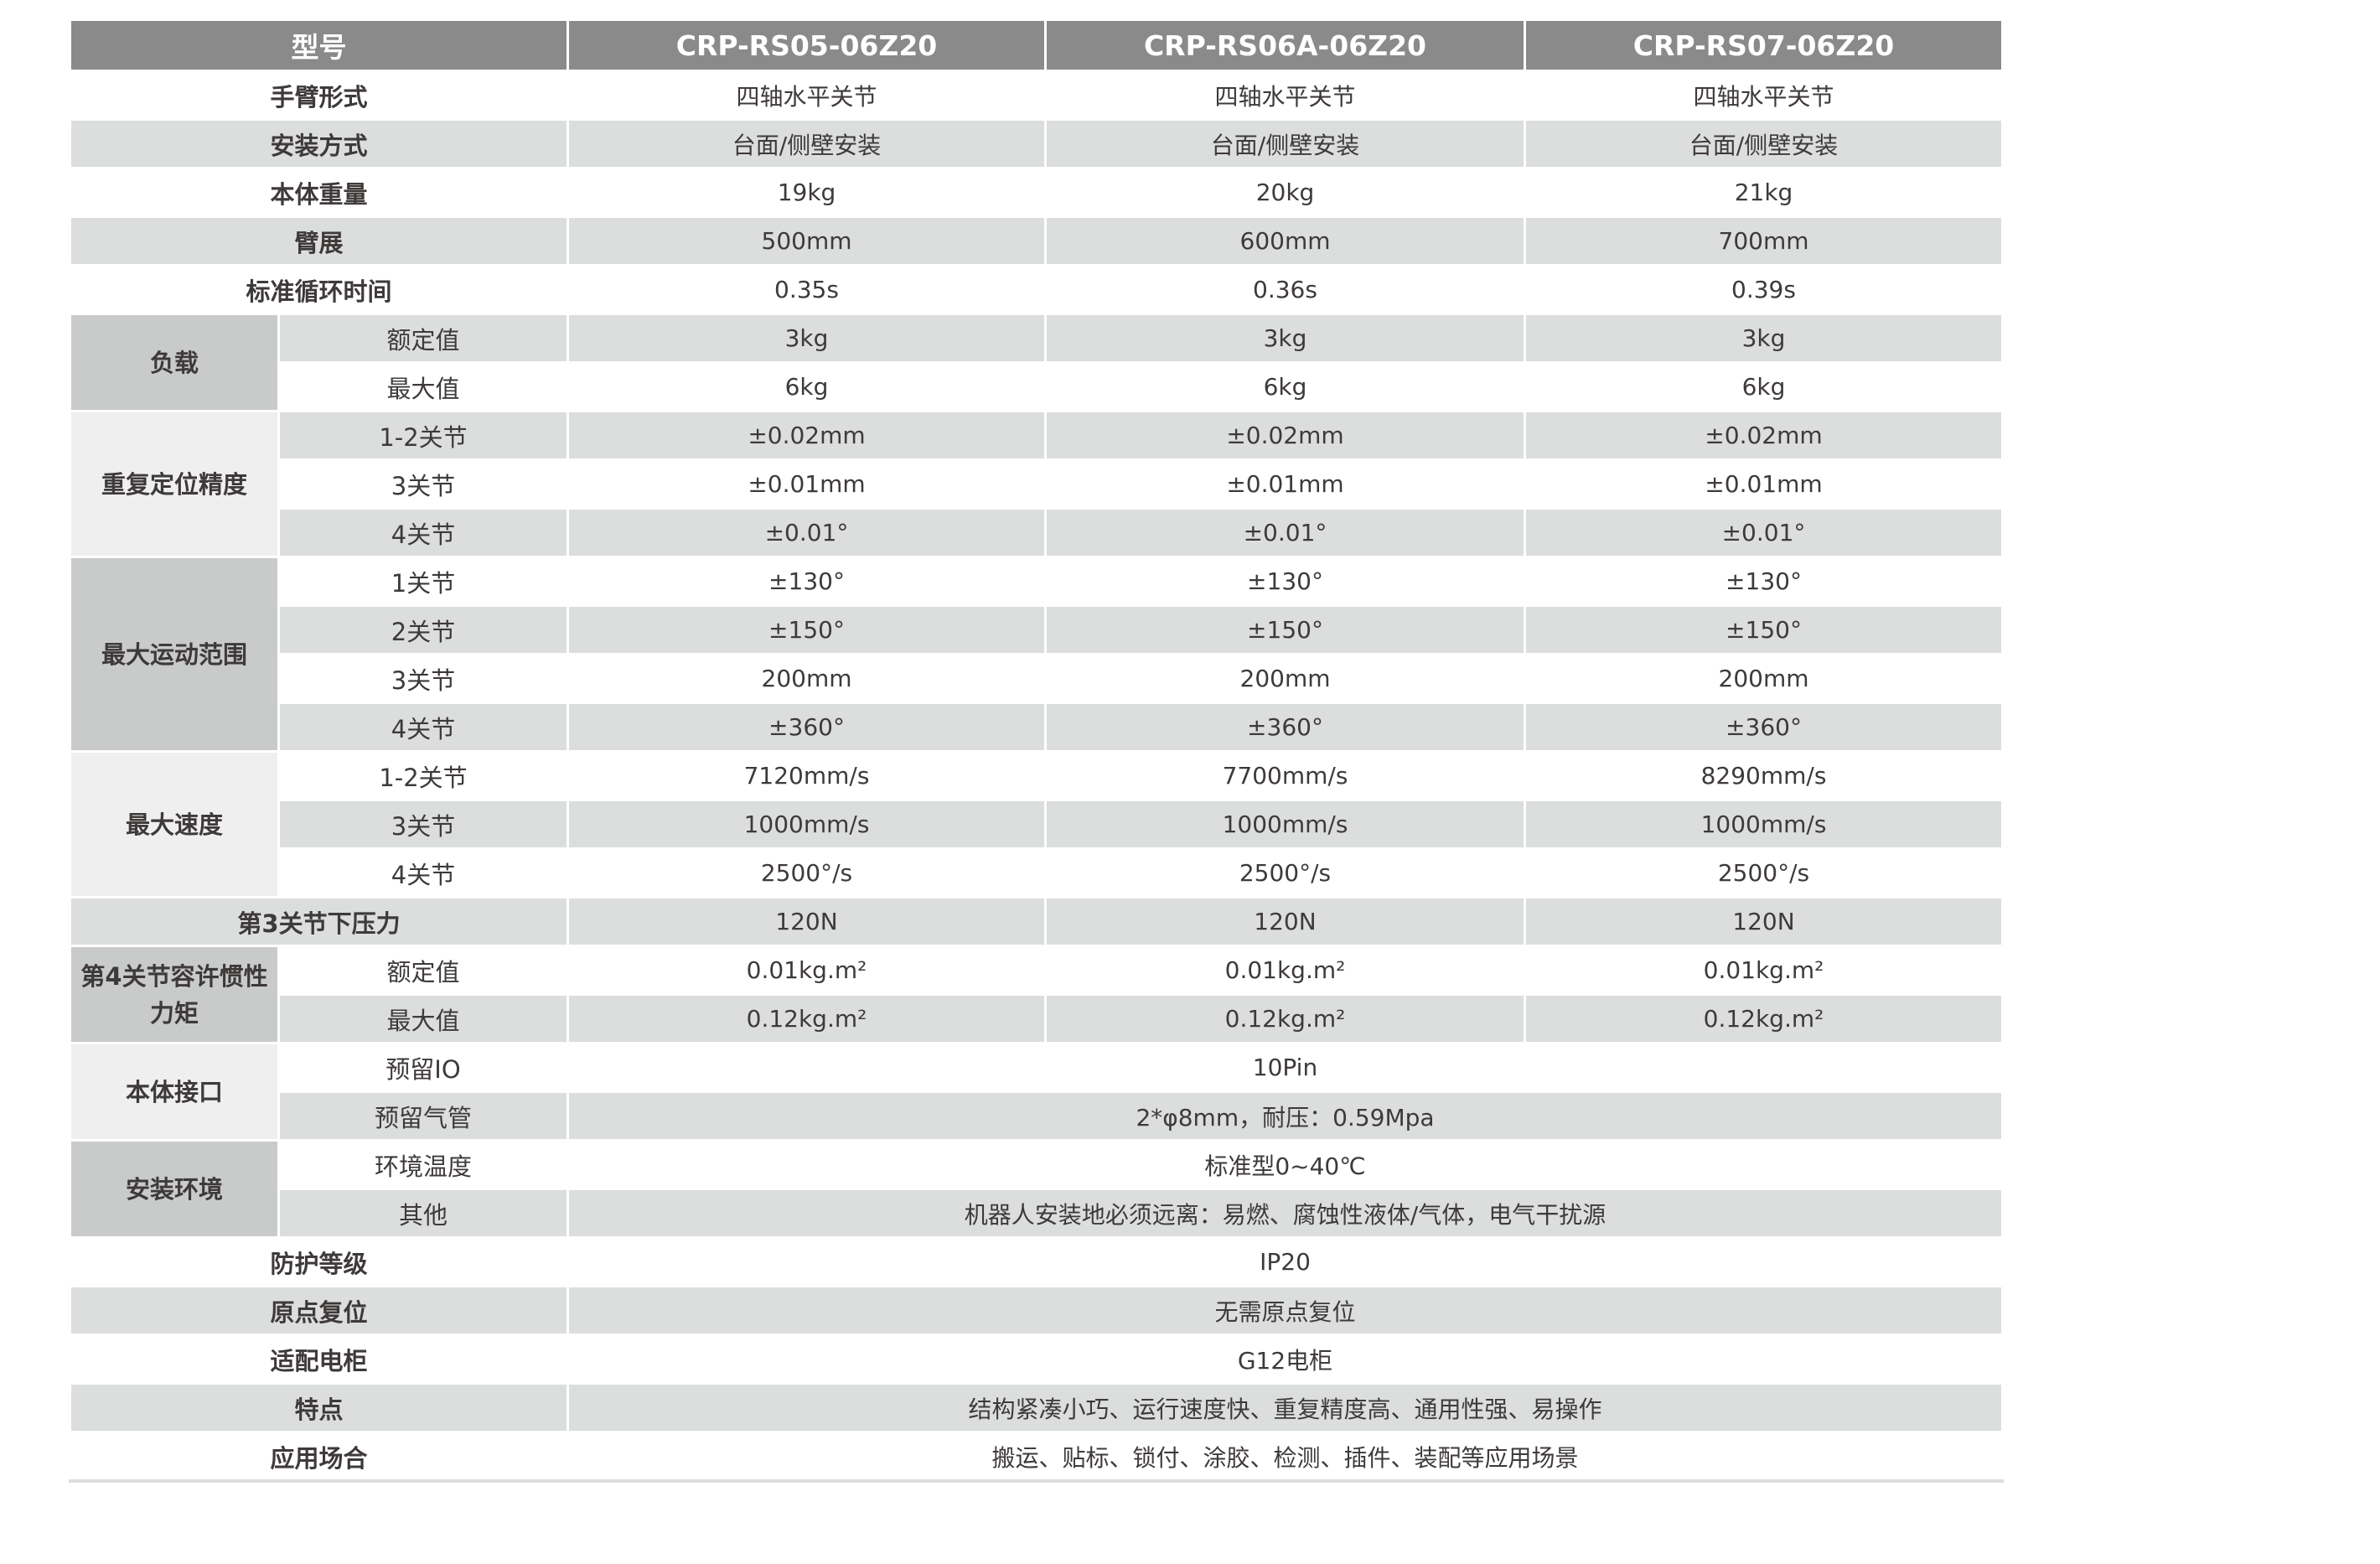 The height and width of the screenshot is (1564, 2380). Describe the element at coordinates (319, 95) in the screenshot. I see `row-label: 手臂形式` at that location.